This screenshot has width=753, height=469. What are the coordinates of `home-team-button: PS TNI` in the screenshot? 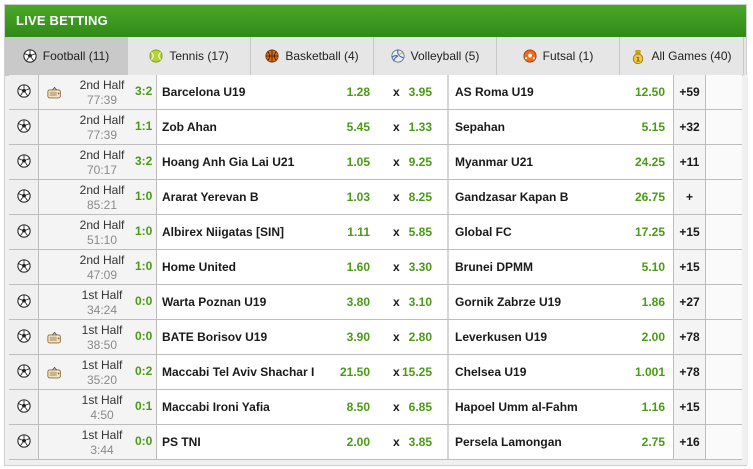 It's located at (181, 442).